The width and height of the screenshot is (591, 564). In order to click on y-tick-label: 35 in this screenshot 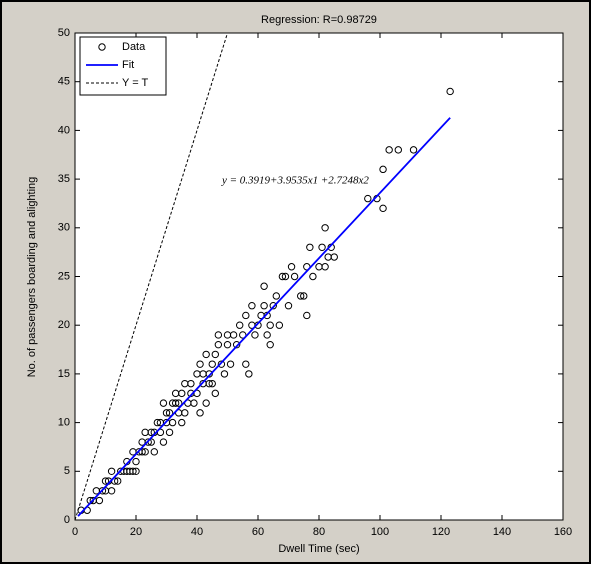, I will do `click(64, 179)`.